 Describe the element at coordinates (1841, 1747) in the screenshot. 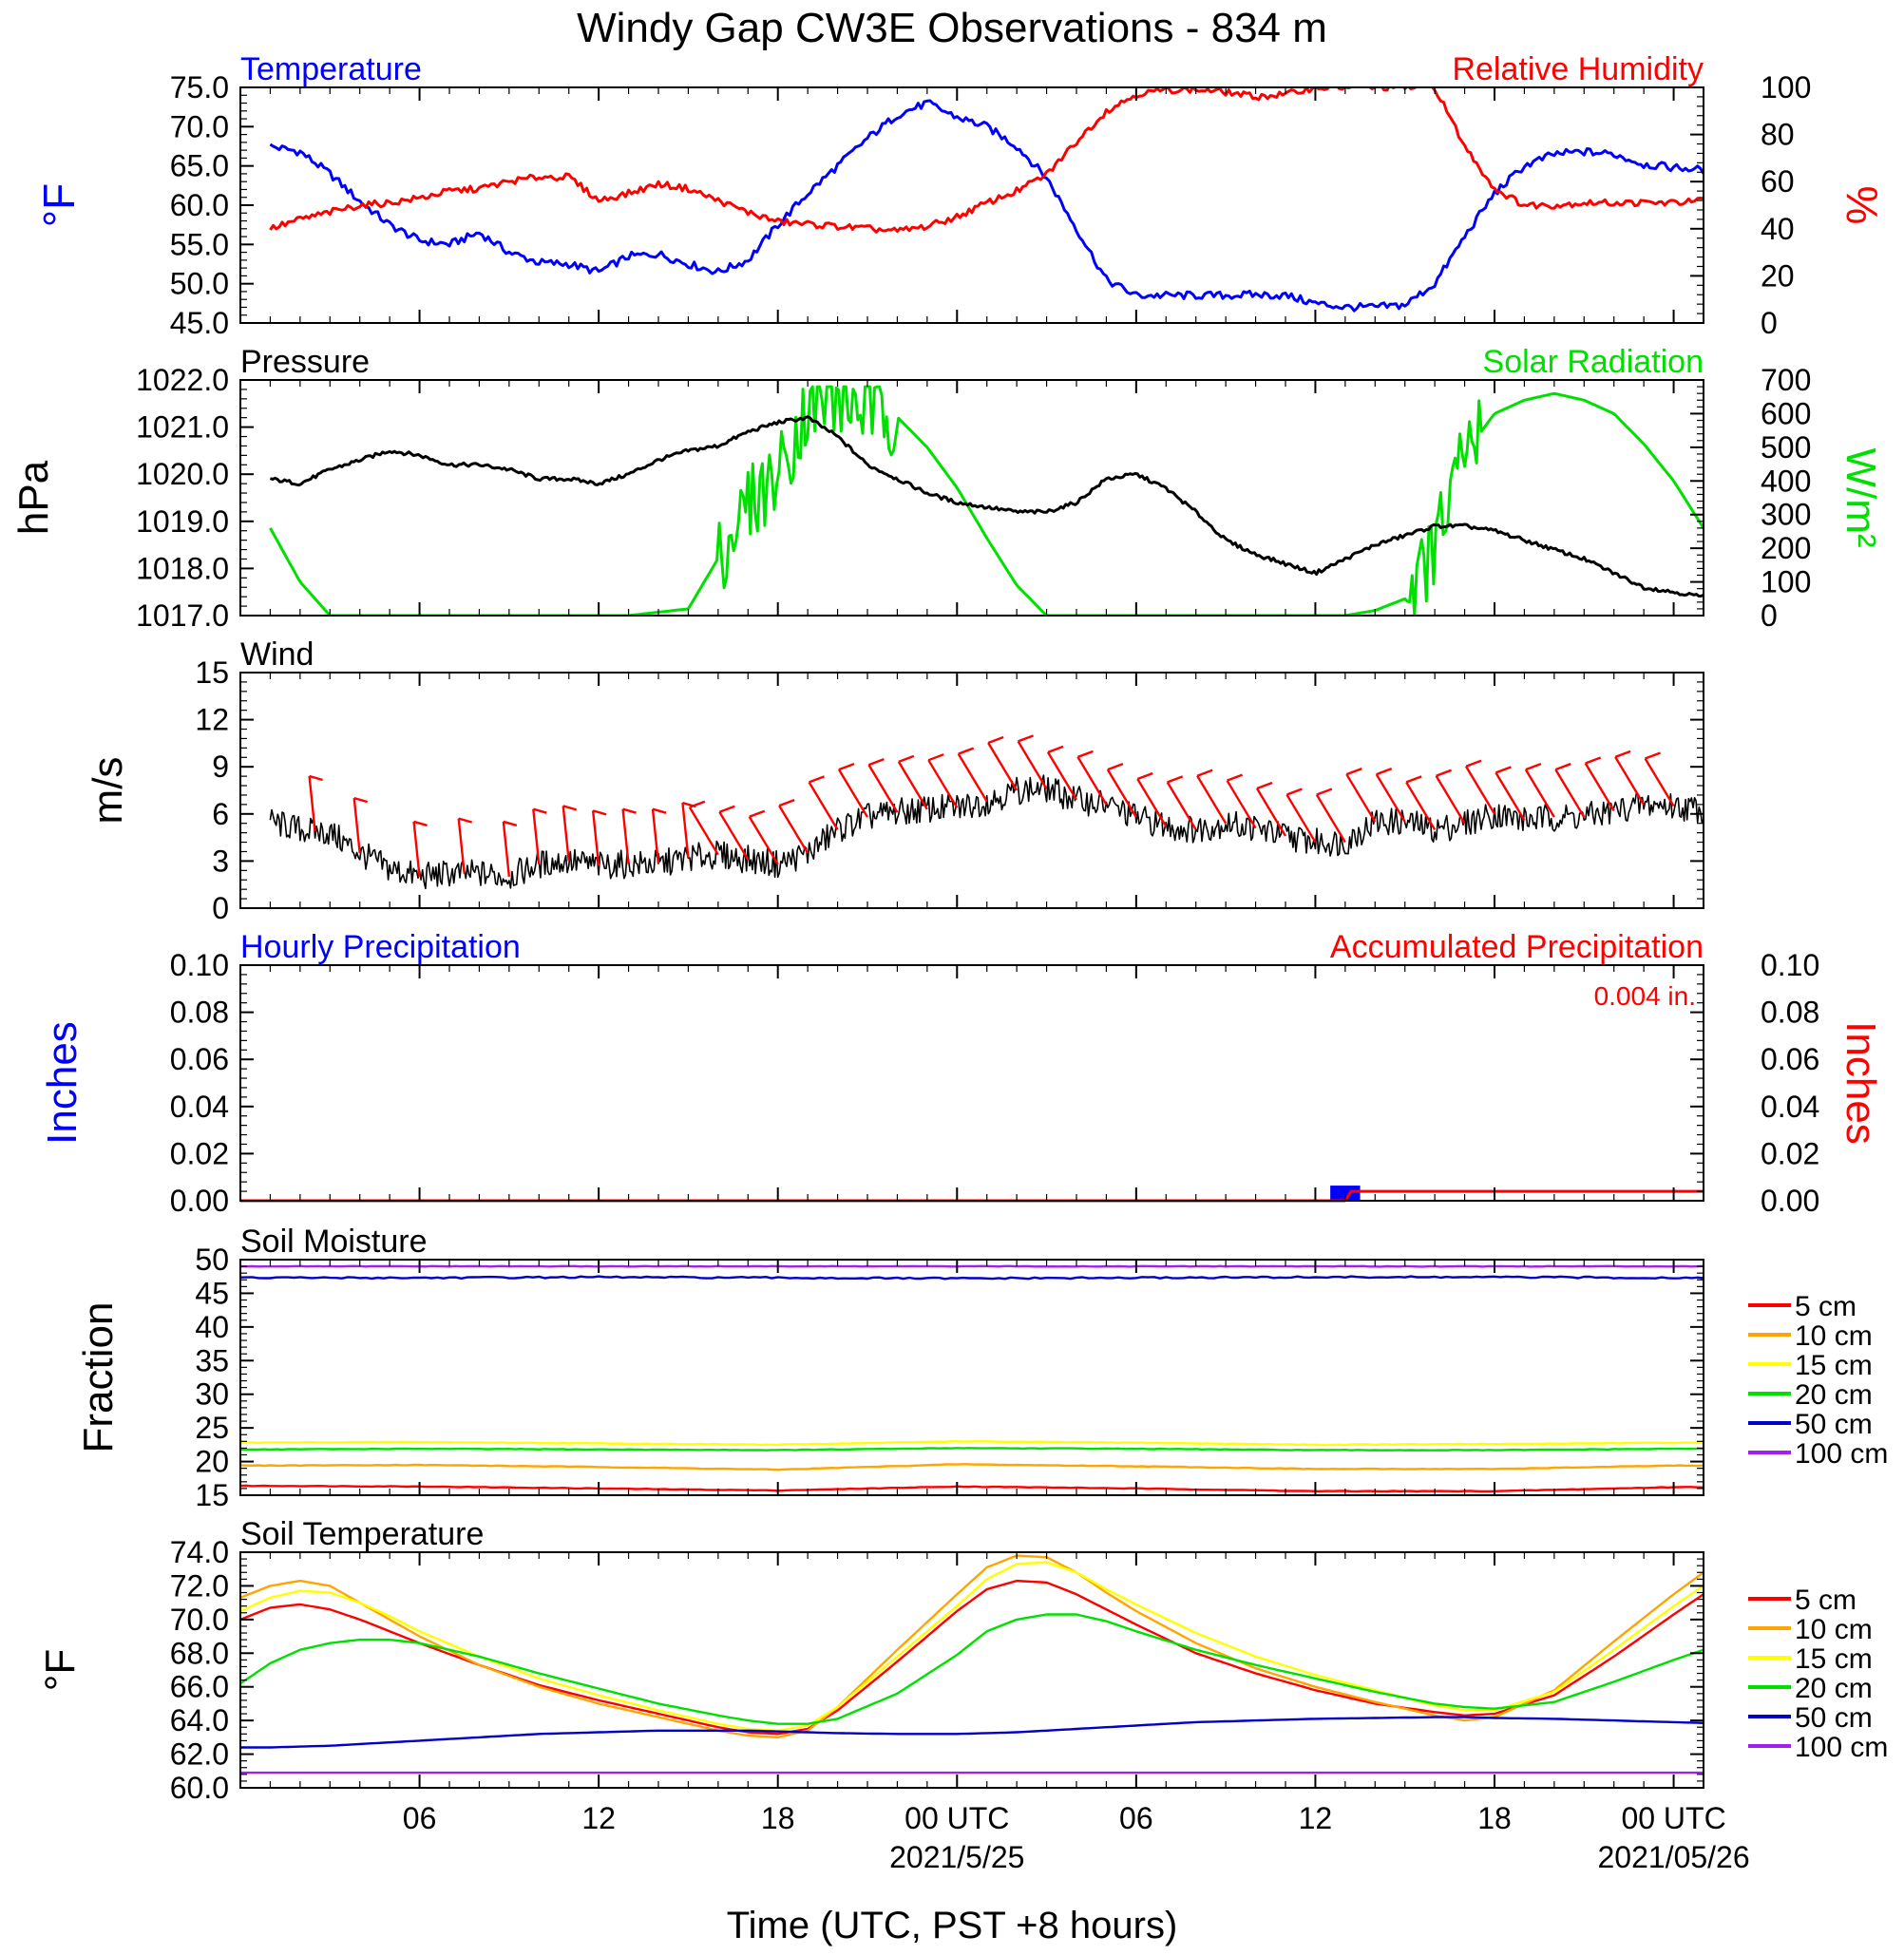

I see `legend-label: 100 cm` at that location.